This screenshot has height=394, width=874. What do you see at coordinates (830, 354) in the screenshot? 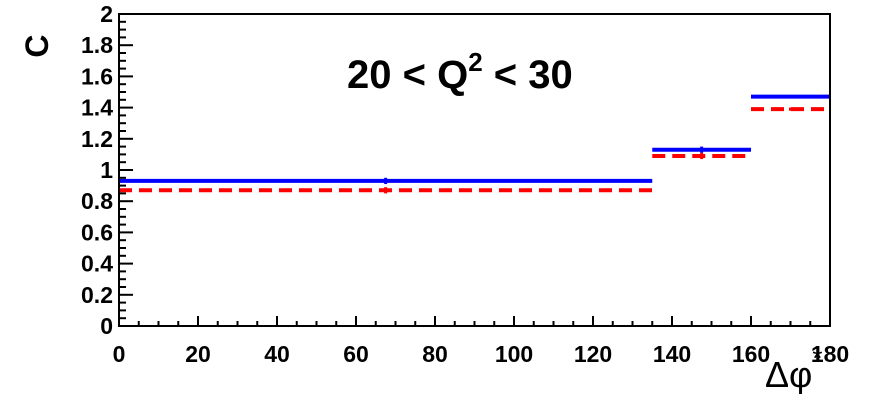
I see `x-tick-label: 180` at bounding box center [830, 354].